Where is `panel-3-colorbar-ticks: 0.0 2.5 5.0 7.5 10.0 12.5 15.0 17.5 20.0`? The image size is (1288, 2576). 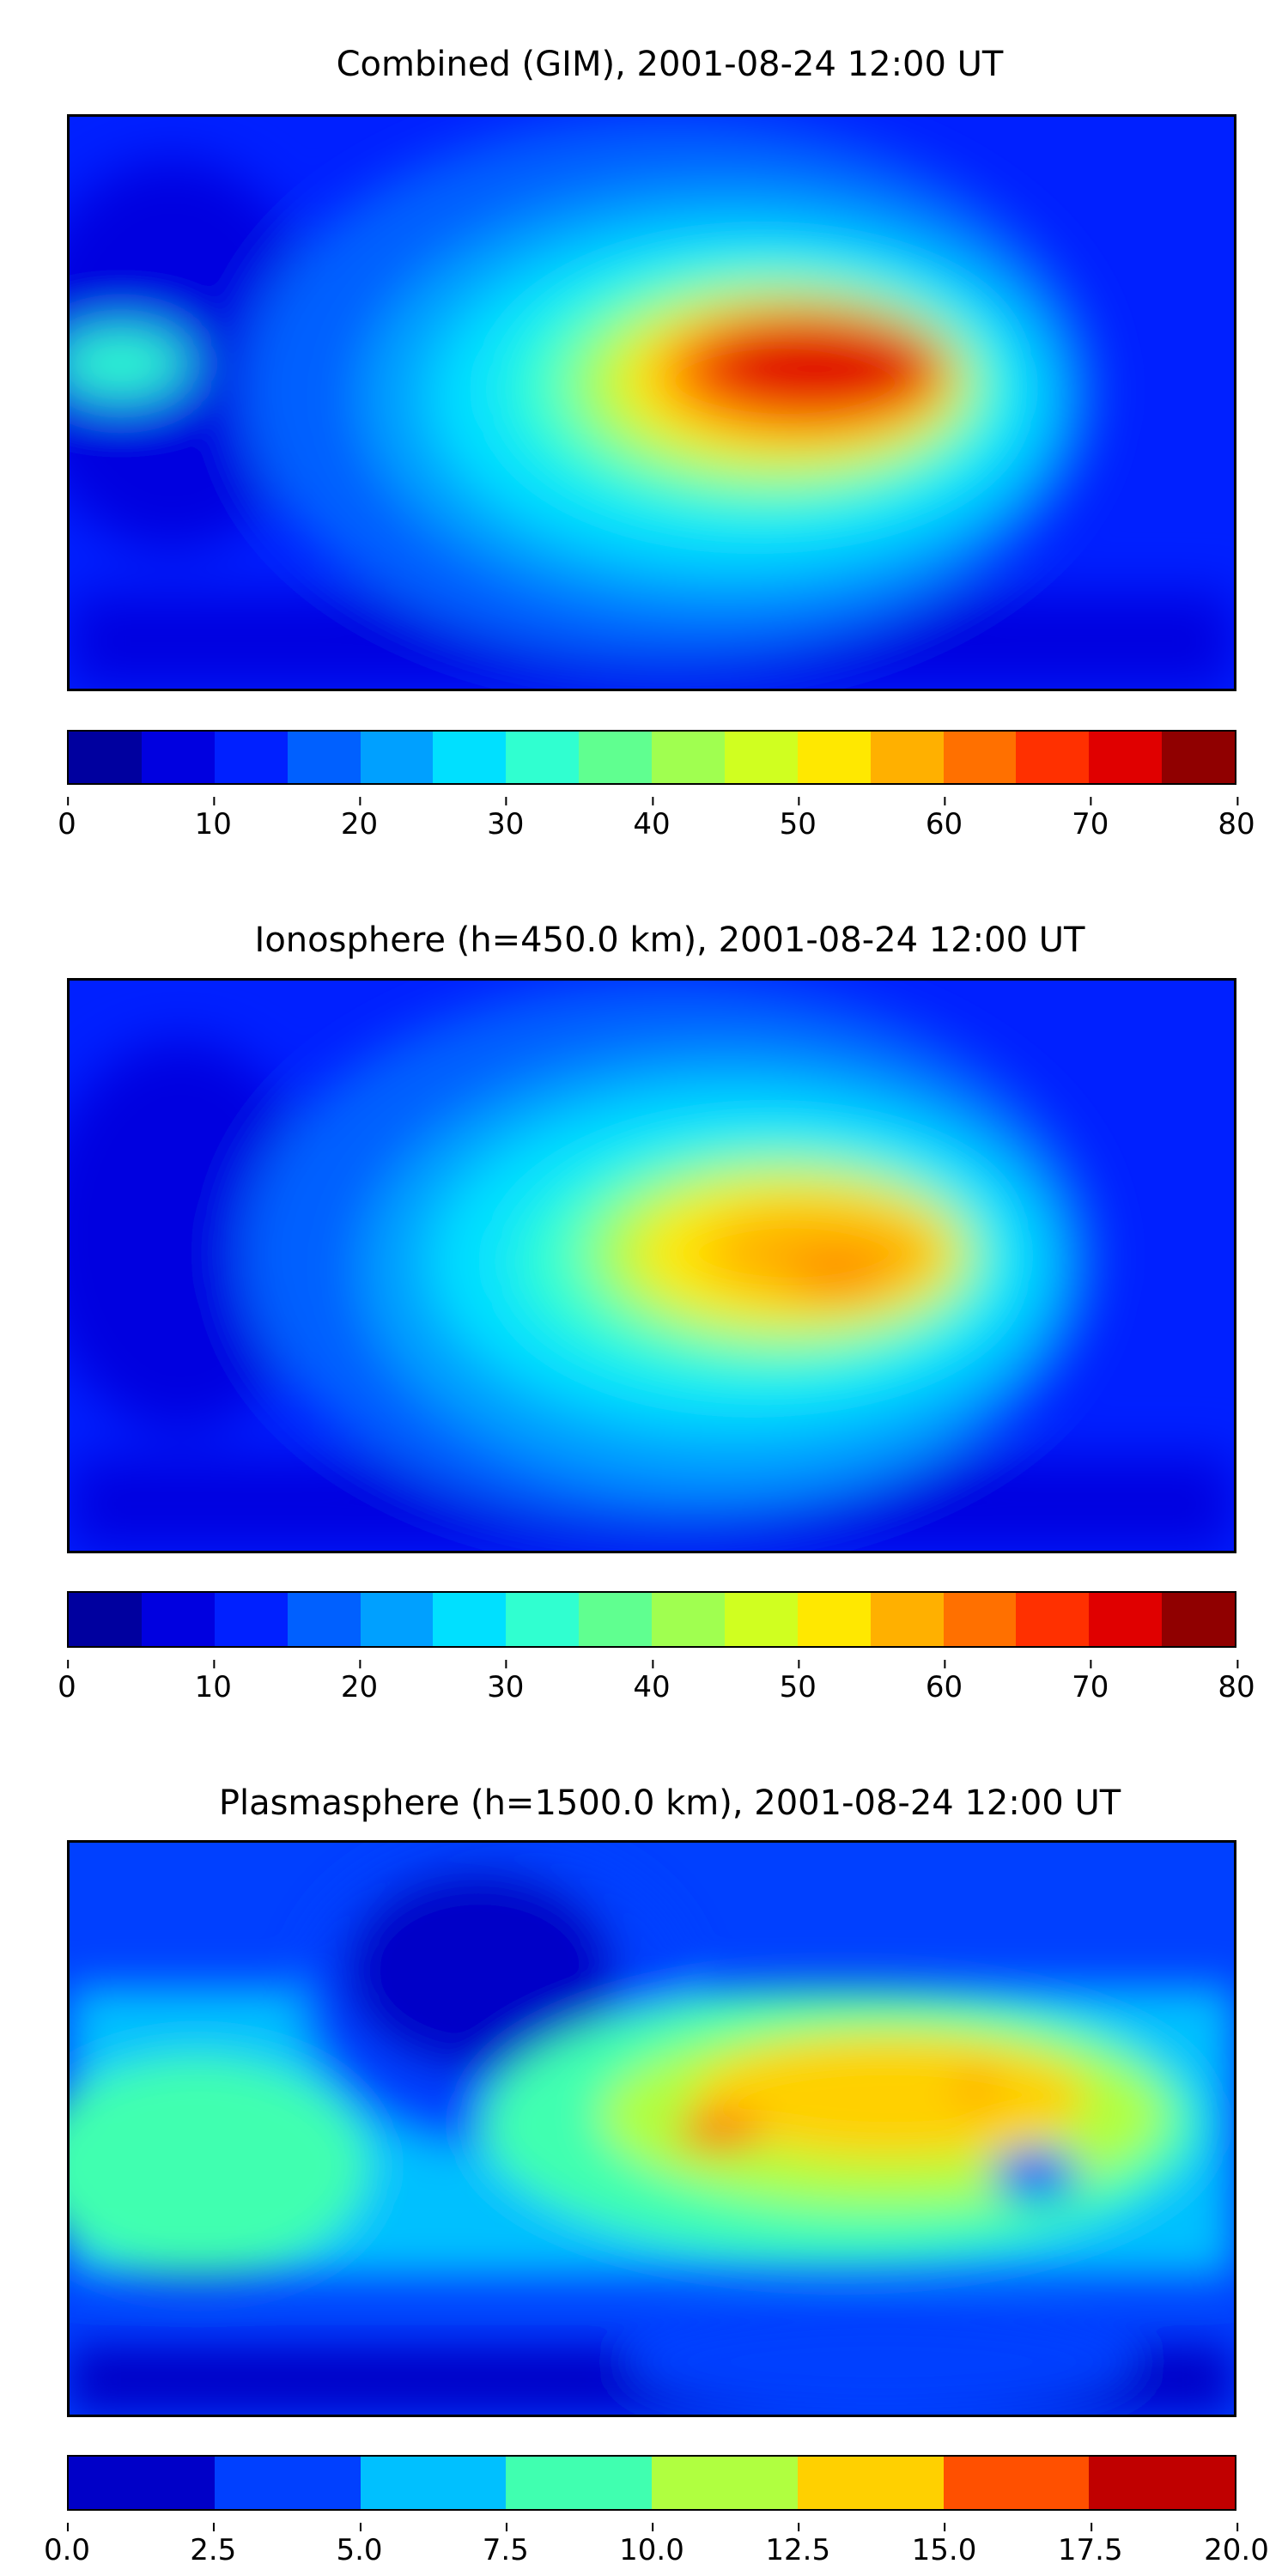 panel-3-colorbar-ticks: 0.0 2.5 5.0 7.5 10.0 12.5 15.0 17.5 20.0 is located at coordinates (656, 2550).